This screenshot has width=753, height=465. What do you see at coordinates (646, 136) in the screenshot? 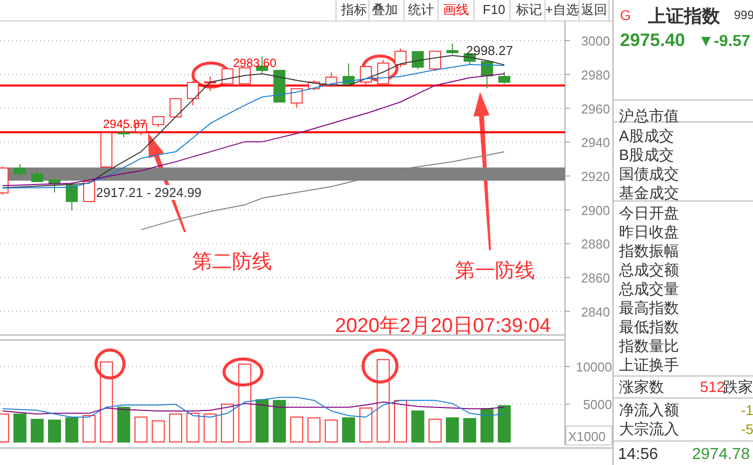
I see `text: A股成交` at bounding box center [646, 136].